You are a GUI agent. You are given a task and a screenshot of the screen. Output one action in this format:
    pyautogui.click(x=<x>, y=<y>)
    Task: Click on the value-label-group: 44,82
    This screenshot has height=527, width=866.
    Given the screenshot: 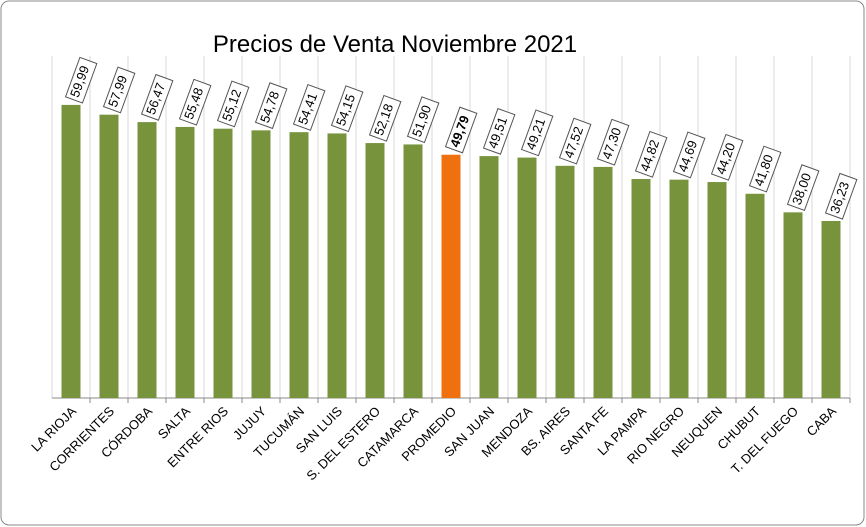 What is the action you would take?
    pyautogui.click(x=651, y=154)
    